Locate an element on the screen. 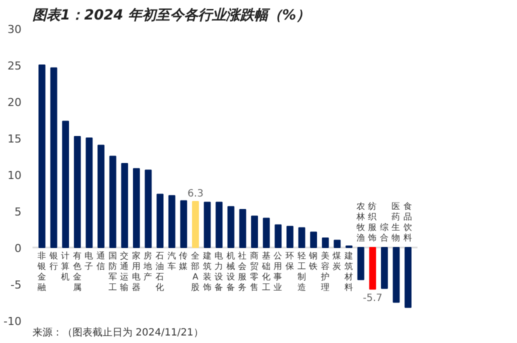 The height and width of the screenshot is (343, 517). x-tick-label: 家用电器 is located at coordinates (136, 271).